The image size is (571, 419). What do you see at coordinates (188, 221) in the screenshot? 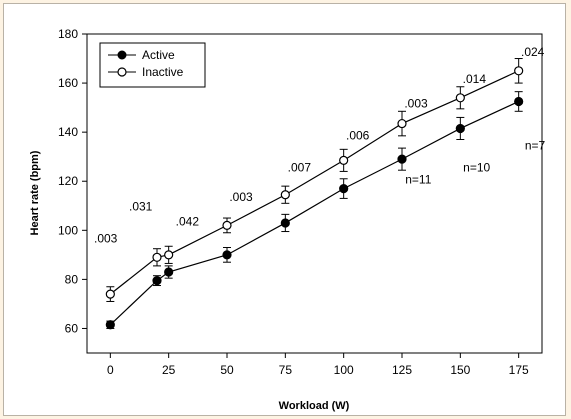
I see `p-value-label: .042` at bounding box center [188, 221].